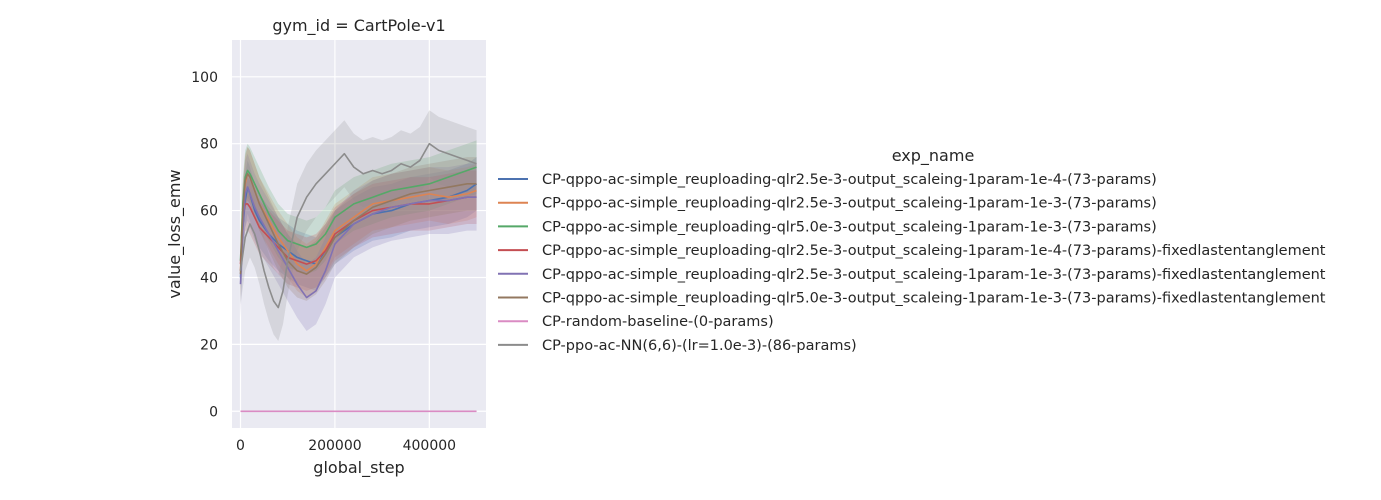 Image resolution: width=1381 pixels, height=500 pixels. I want to click on x-axis-label: global_step, so click(358, 468).